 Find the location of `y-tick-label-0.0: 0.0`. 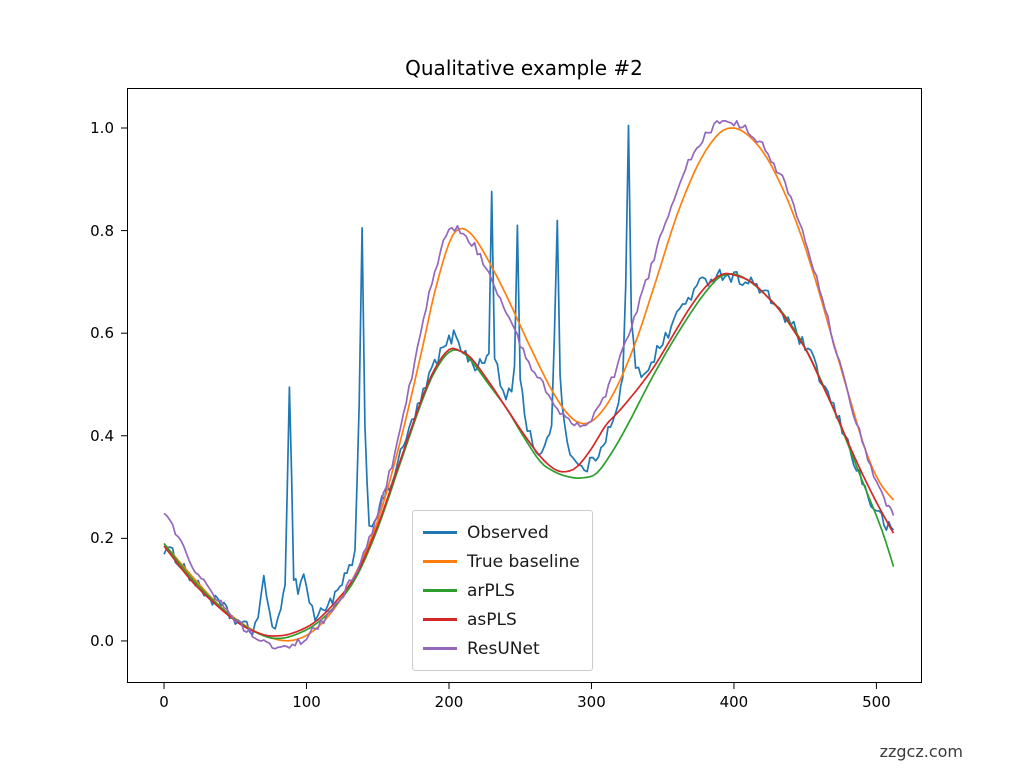

y-tick-label-0.0: 0.0 is located at coordinates (102, 640).